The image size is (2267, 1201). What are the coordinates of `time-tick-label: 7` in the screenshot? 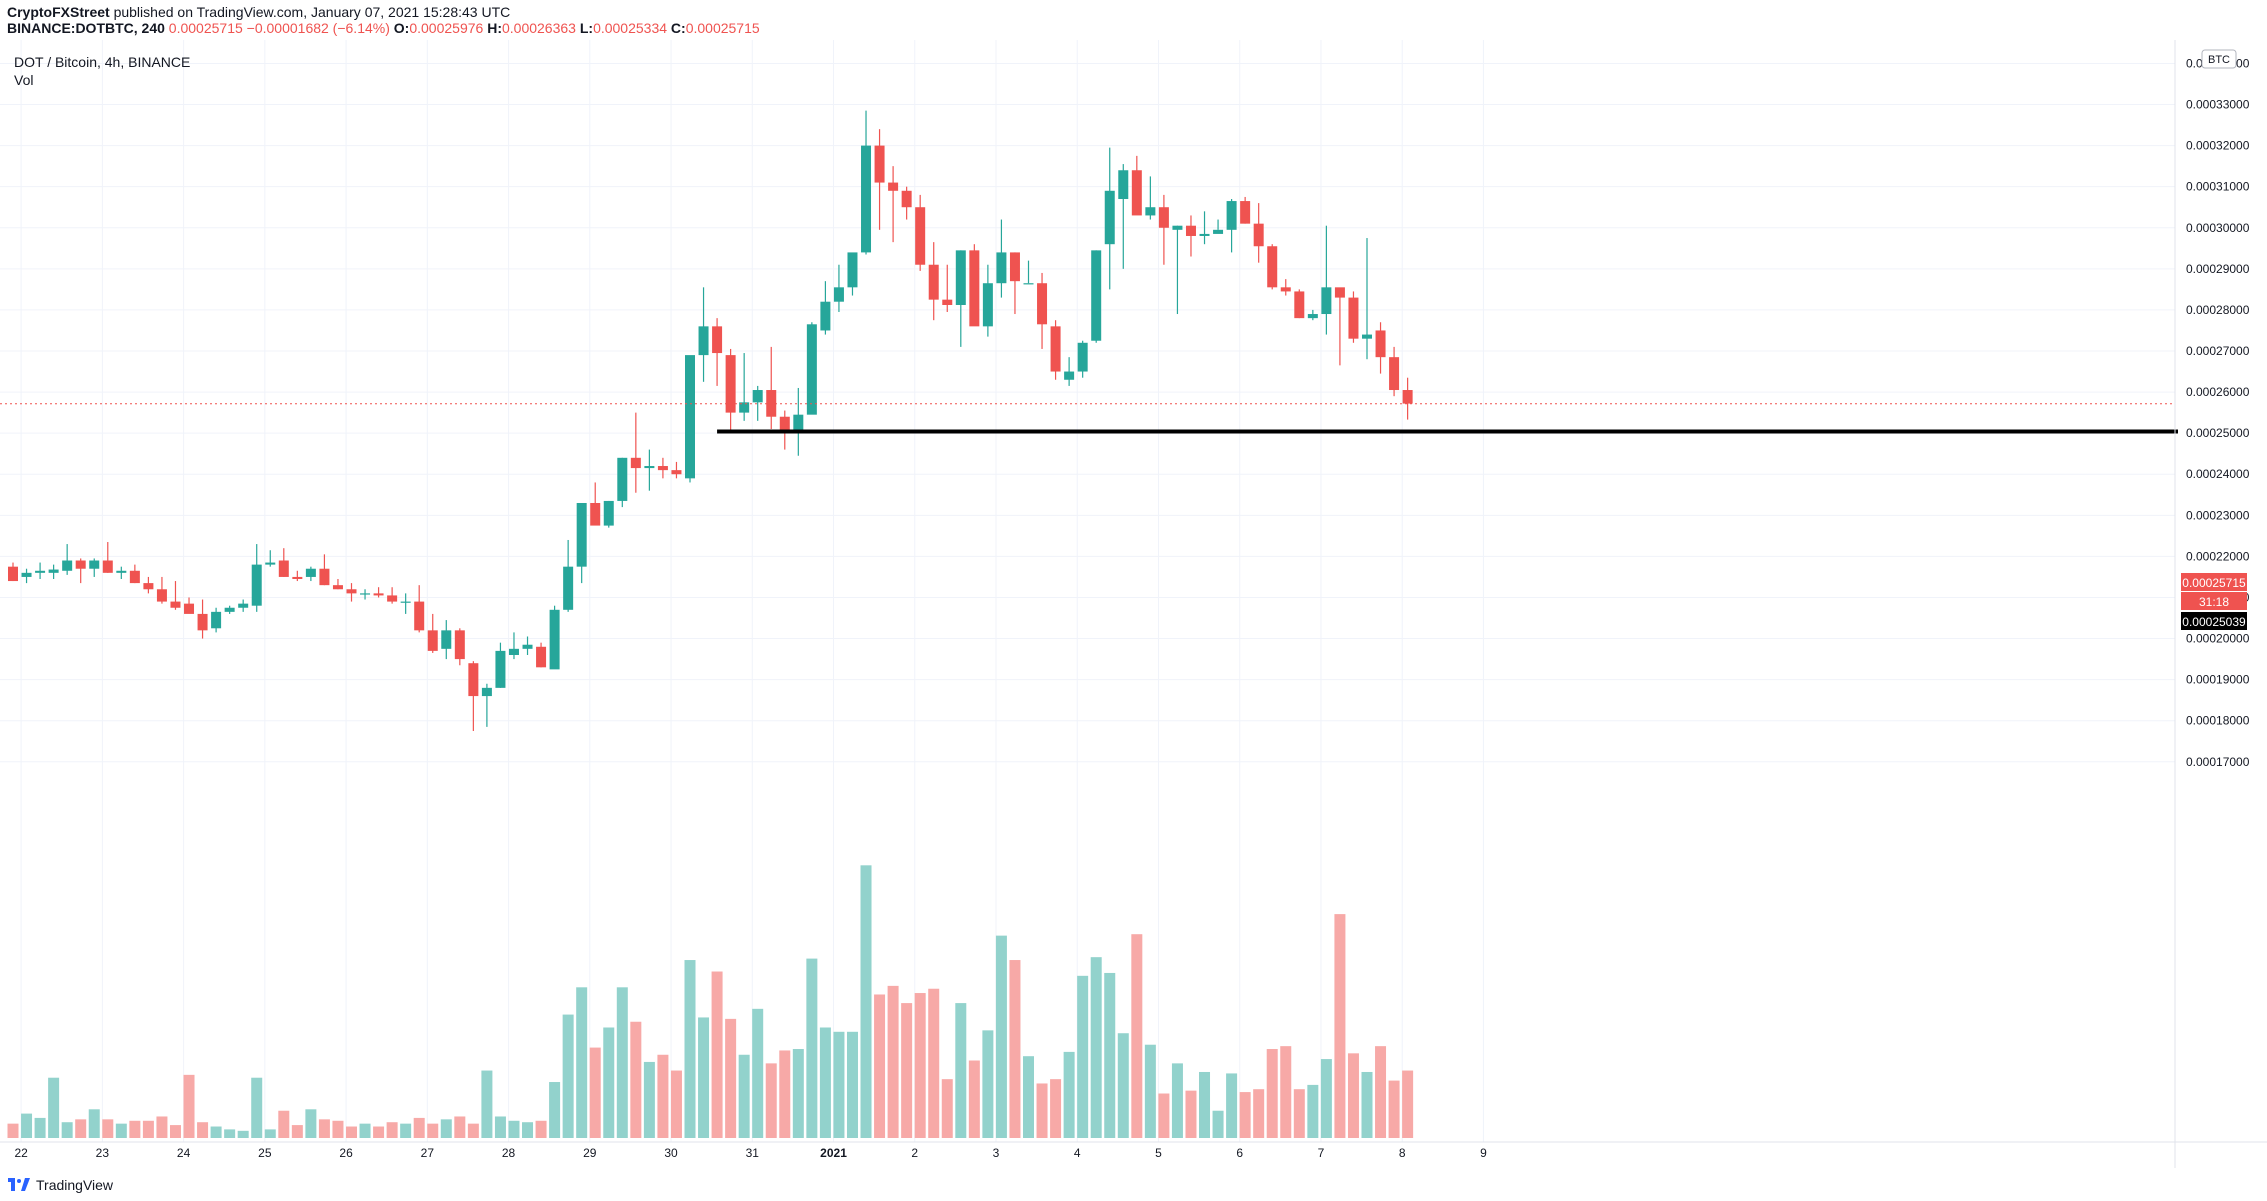 It's located at (1321, 1153).